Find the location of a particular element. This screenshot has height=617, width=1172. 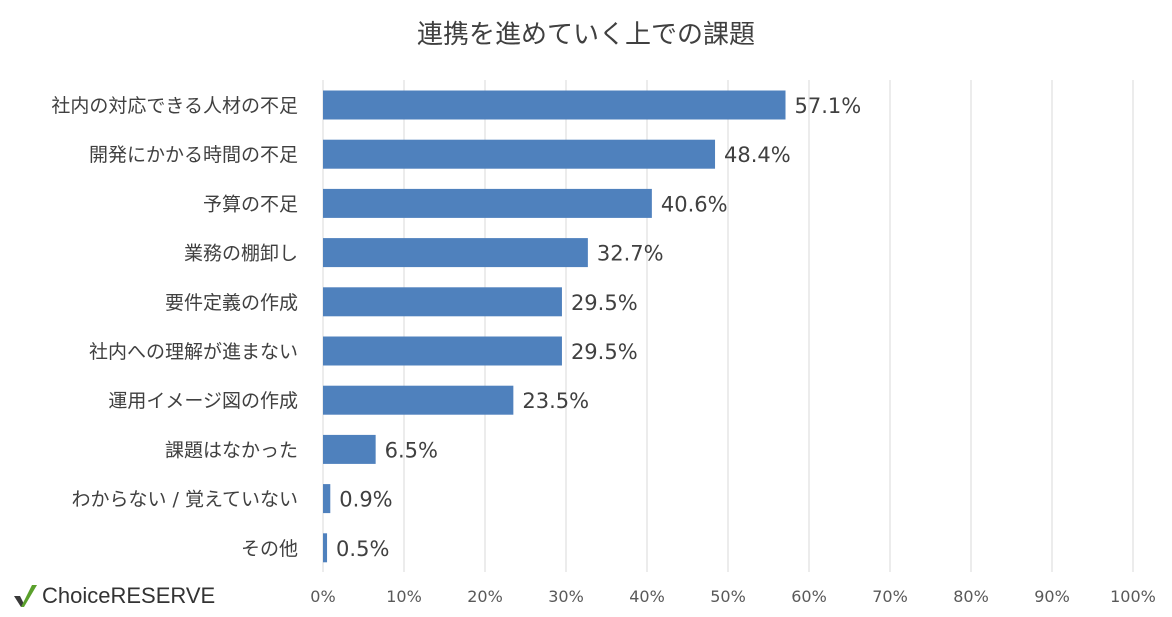

data-label: 57.1% is located at coordinates (828, 106).